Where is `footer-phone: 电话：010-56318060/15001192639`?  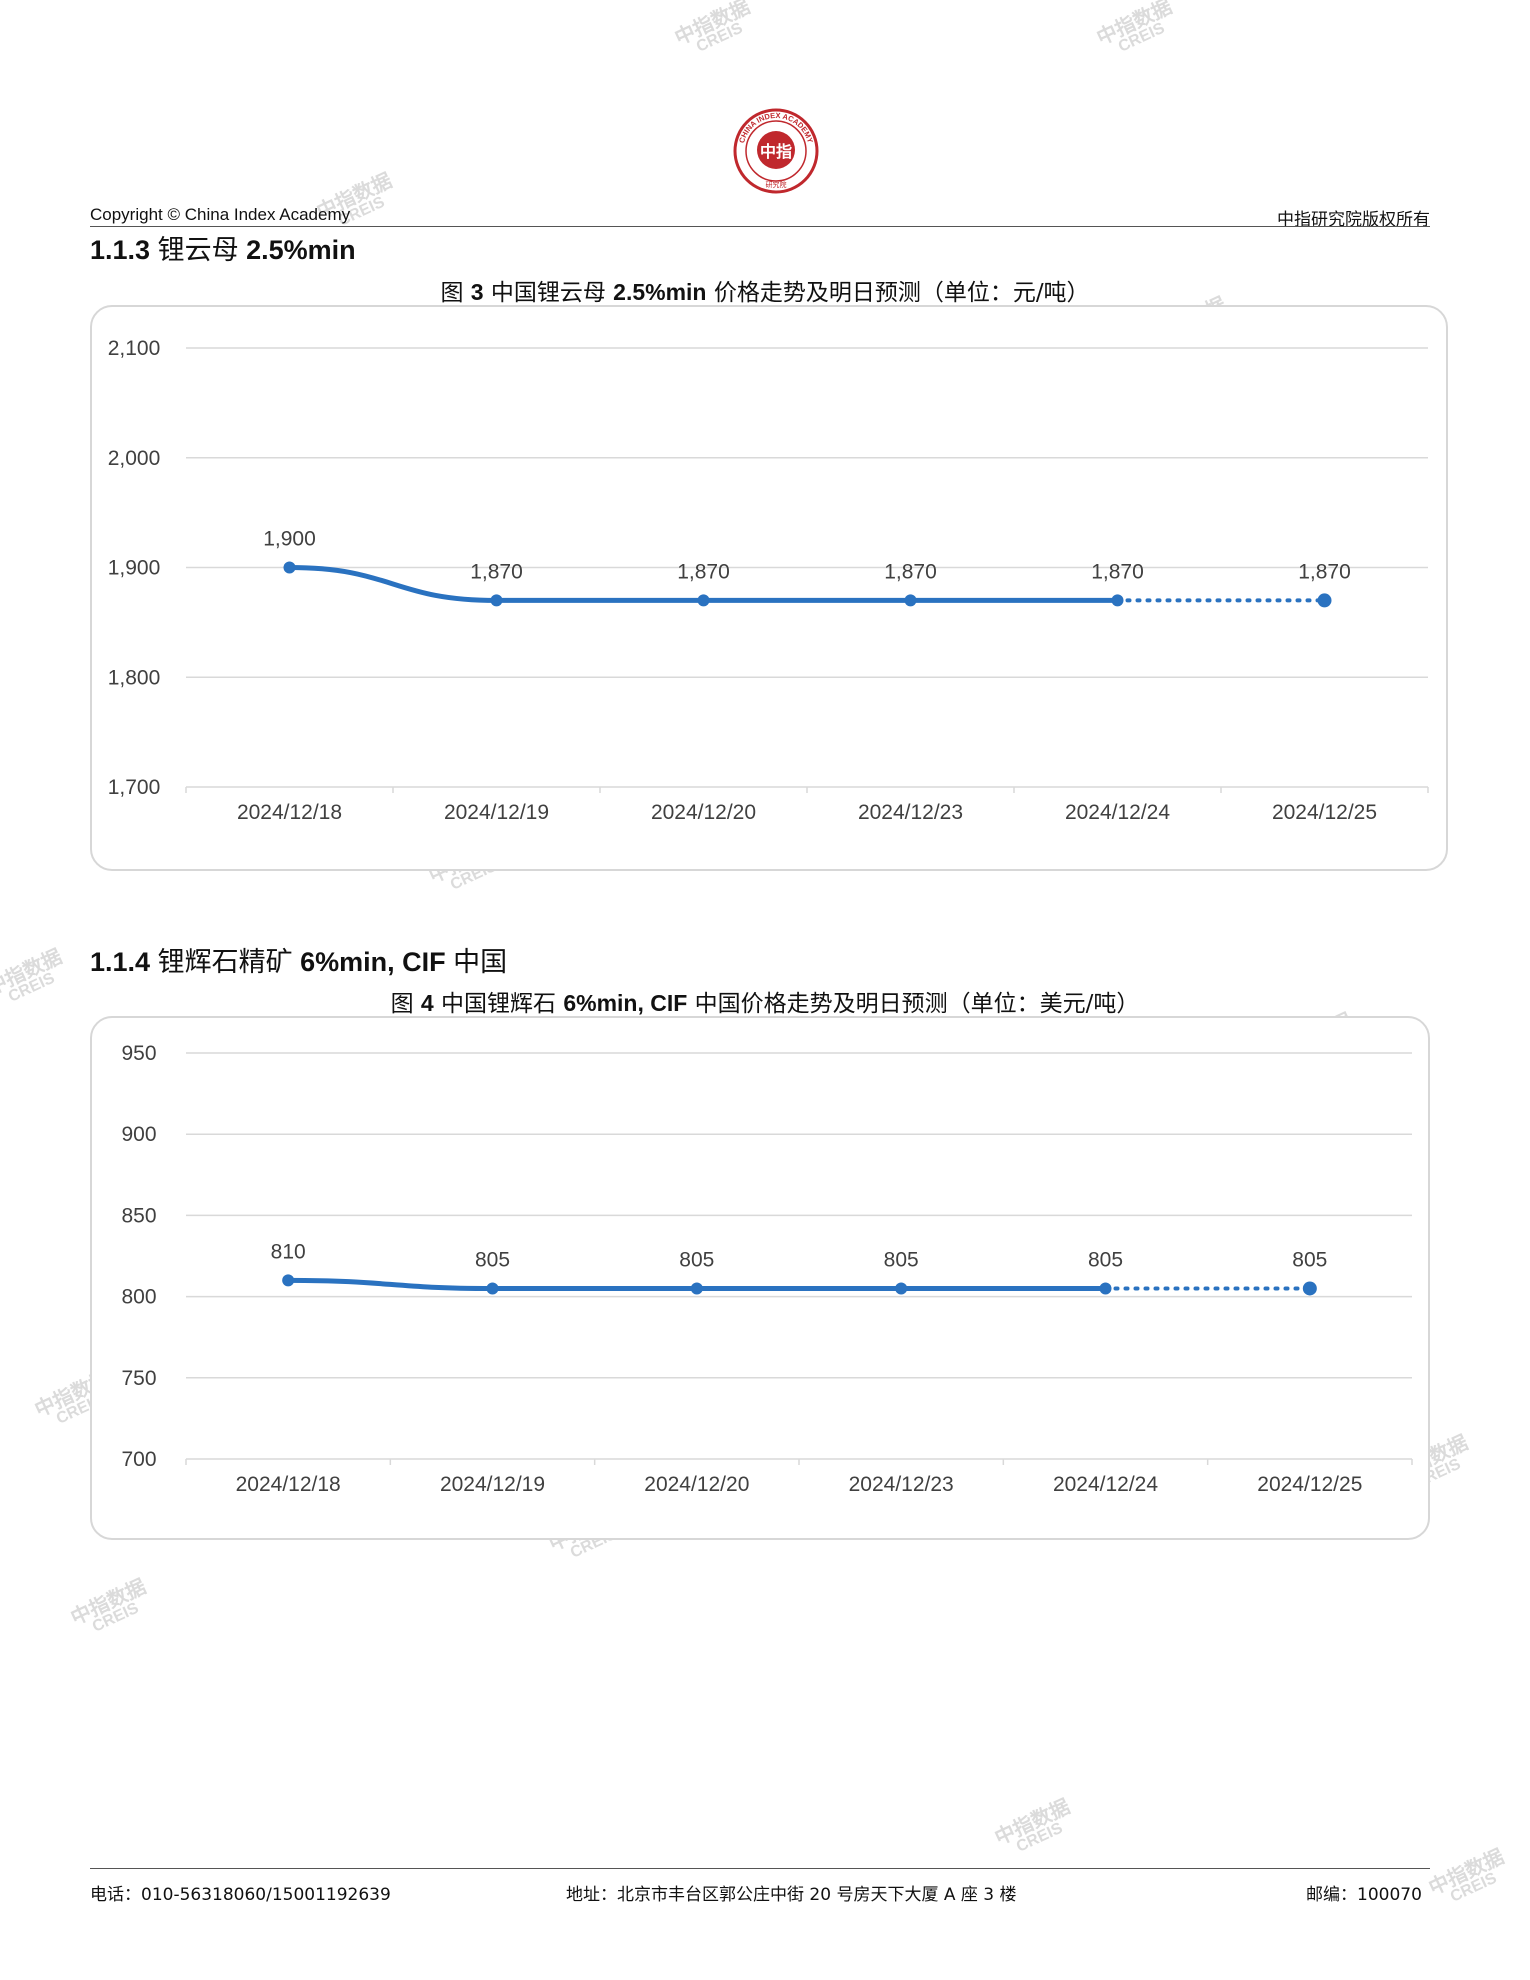
footer-phone: 电话：010-56318060/15001192639 is located at coordinates (240, 1895).